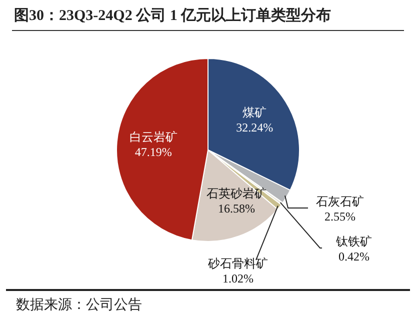 This screenshot has height=328, width=416. Describe the element at coordinates (237, 263) in the screenshot. I see `slice-label: 砂石骨料矿` at that location.